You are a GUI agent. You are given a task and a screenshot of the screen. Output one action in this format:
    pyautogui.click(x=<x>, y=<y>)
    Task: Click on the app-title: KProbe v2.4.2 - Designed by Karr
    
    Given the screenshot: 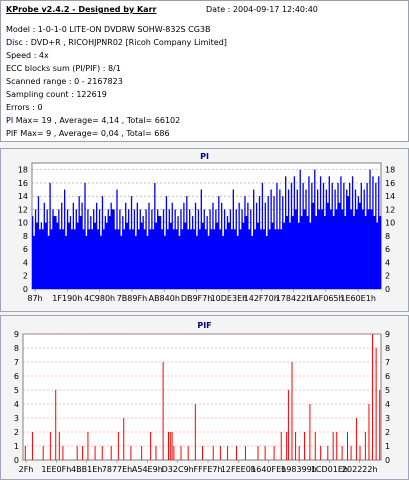 What is the action you would take?
    pyautogui.click(x=81, y=9)
    